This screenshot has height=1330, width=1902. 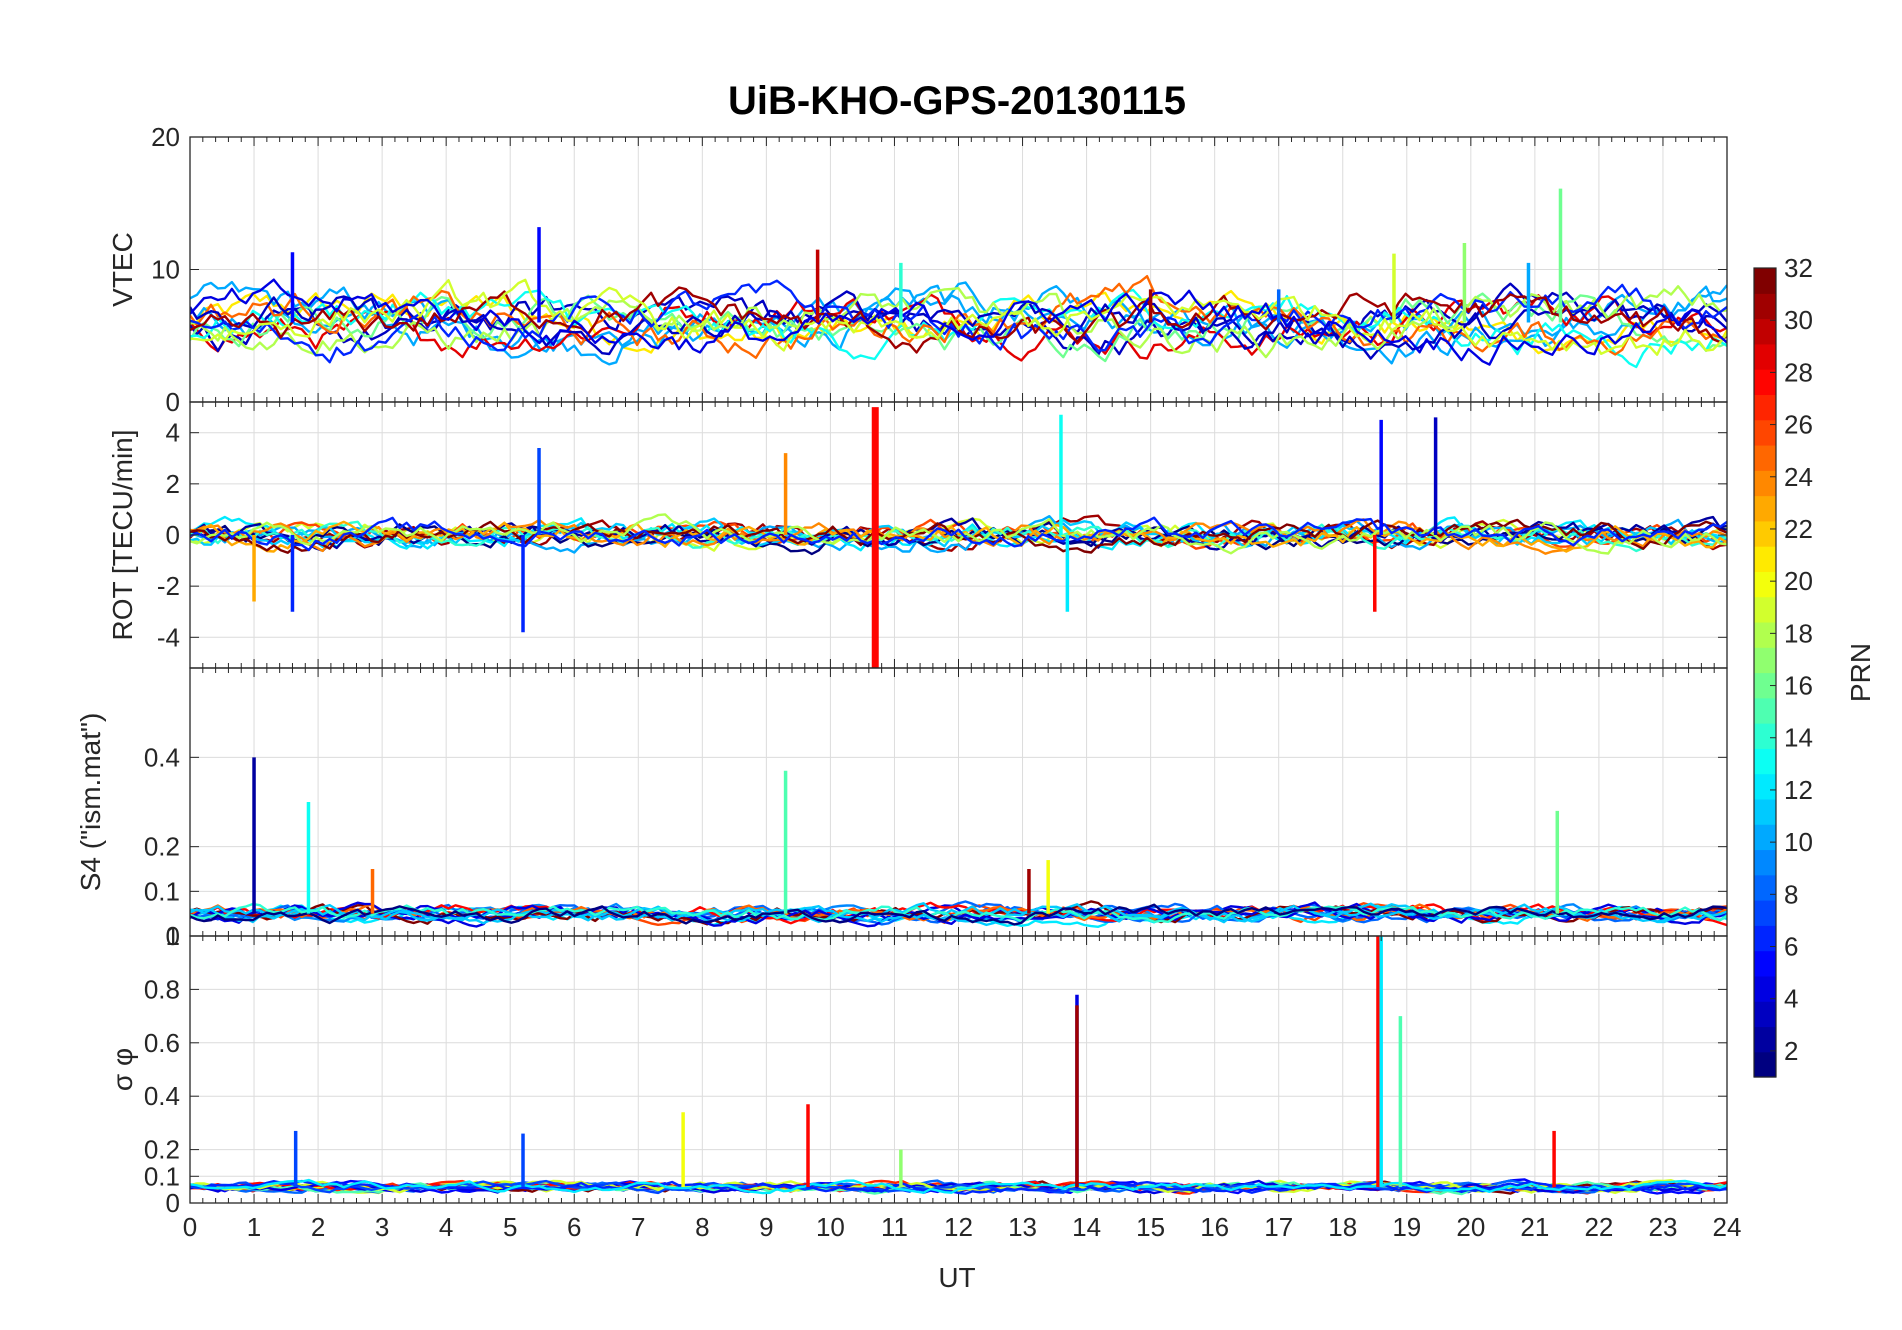 I want to click on x-tick-label: 15, so click(x=1150, y=1227).